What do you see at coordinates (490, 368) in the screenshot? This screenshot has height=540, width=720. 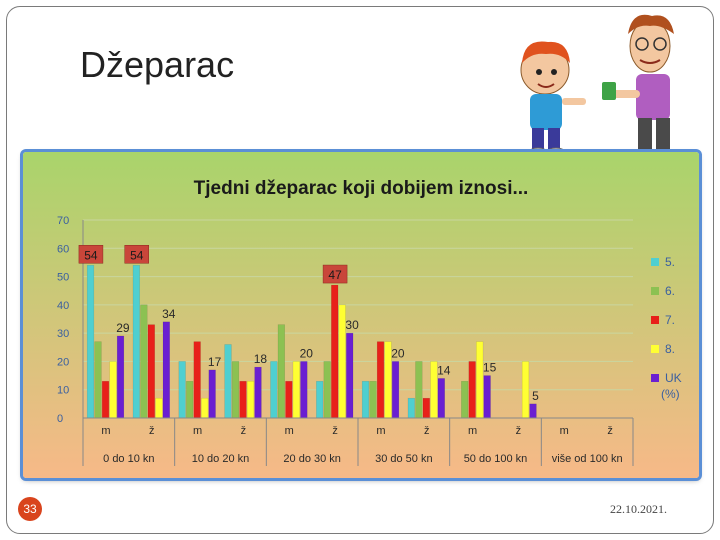 I see `data-label: 15` at bounding box center [490, 368].